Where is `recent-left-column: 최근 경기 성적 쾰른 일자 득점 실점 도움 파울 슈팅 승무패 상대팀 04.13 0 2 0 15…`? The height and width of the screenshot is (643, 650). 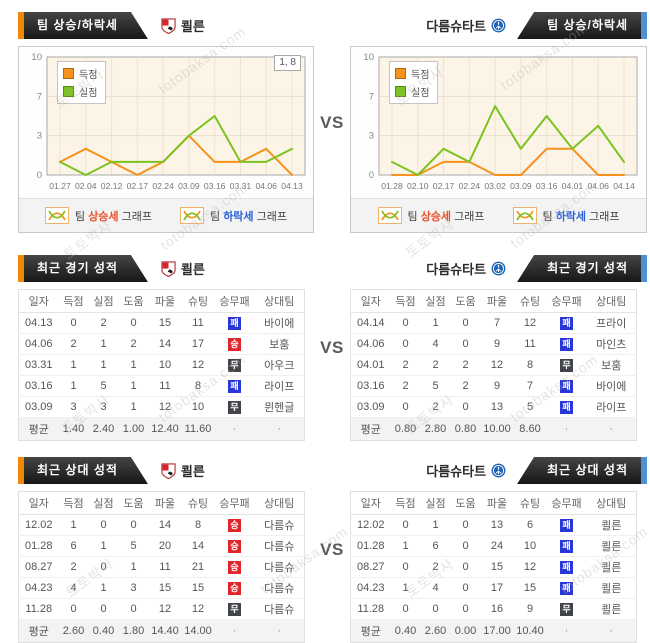
recent-left-column: 최근 경기 성적 쾰른 일자 득점 실점 도움 파울 슈팅 승무패 상대팀 04.13 0 2 0 15… is located at coordinates (157, 348).